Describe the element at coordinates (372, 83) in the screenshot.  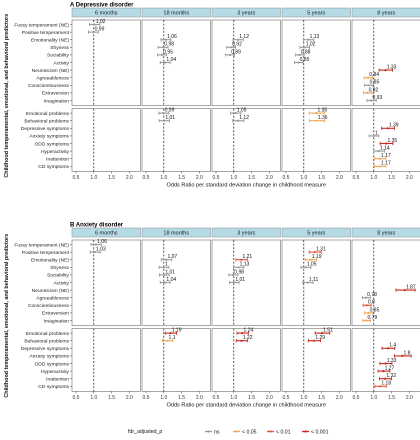
I see `estimate-conscientiousness: 0.85` at that location.